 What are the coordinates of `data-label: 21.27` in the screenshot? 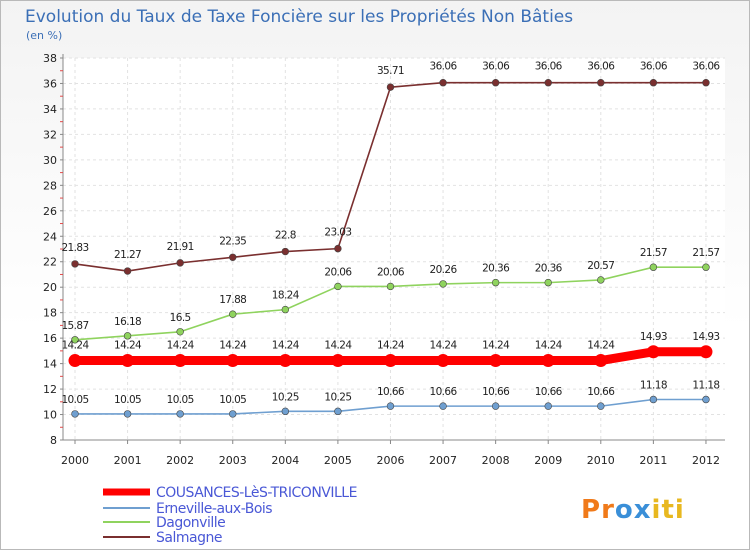 It's located at (127, 255).